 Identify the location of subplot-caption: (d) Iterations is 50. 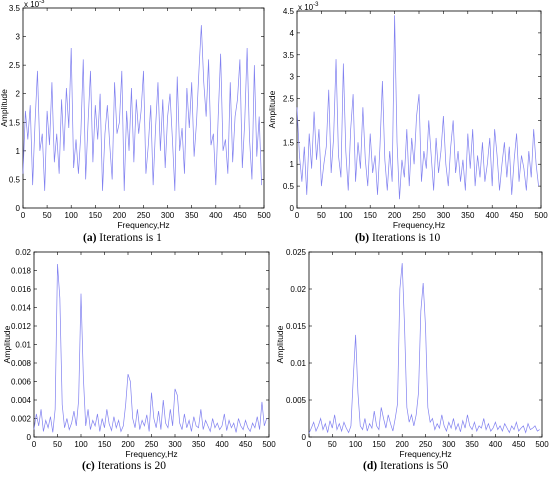
(406, 466).